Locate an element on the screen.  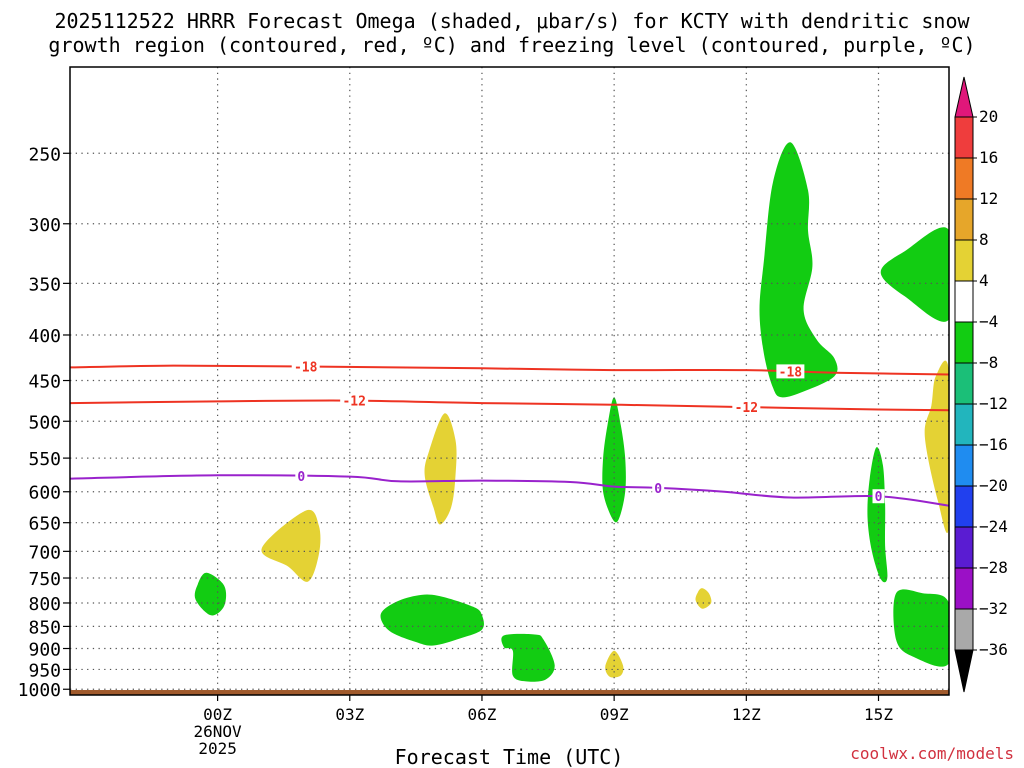
colorbar-label--20: −20 is located at coordinates (993, 485).